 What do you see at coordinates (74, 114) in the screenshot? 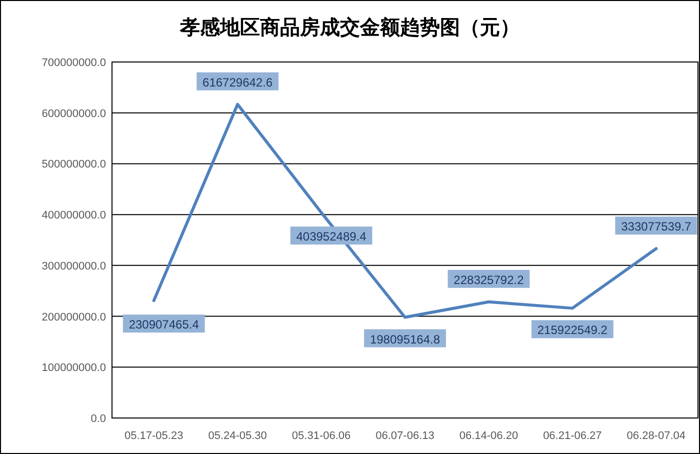
I see `y-tick-label: 600000000.0` at bounding box center [74, 114].